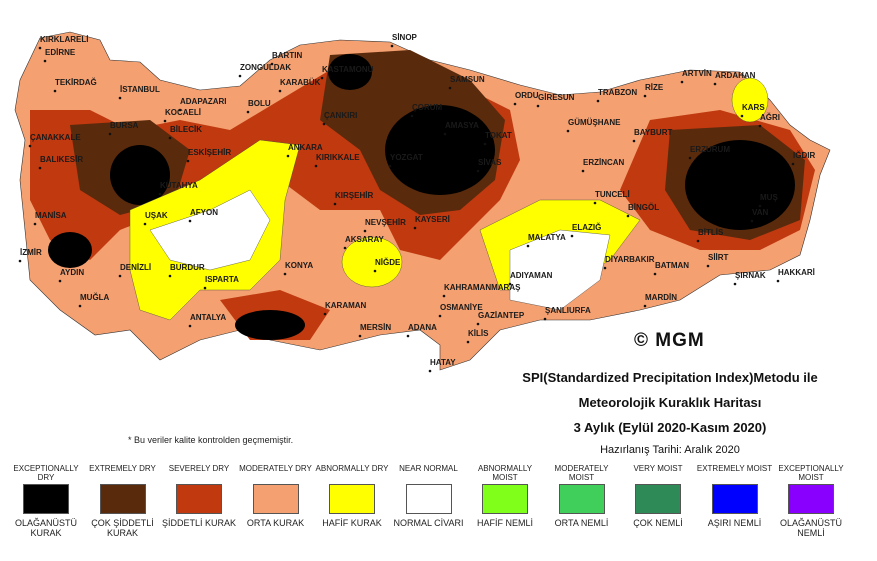  Describe the element at coordinates (710, 149) in the screenshot. I see `city-label: ERZURUM` at that location.